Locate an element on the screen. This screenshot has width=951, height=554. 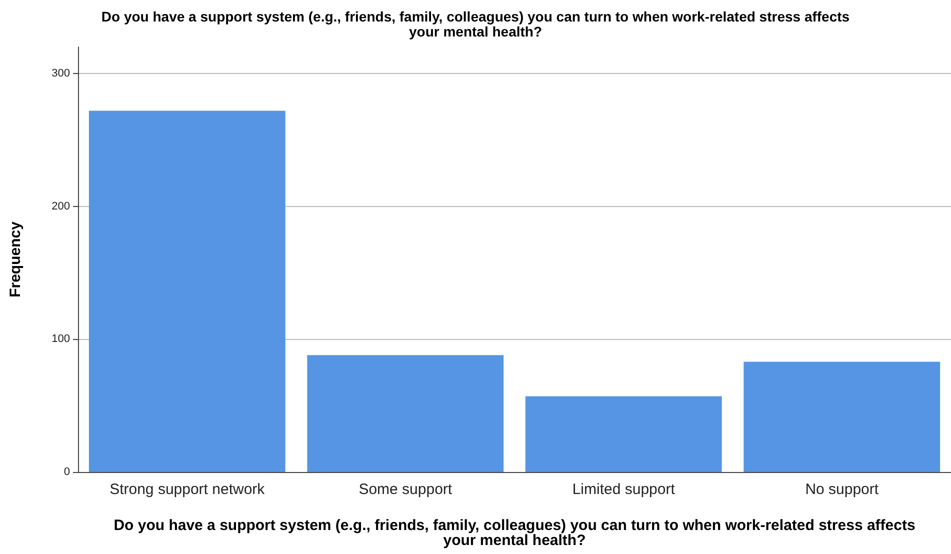
x-tick-label: Strong support network is located at coordinates (188, 489).